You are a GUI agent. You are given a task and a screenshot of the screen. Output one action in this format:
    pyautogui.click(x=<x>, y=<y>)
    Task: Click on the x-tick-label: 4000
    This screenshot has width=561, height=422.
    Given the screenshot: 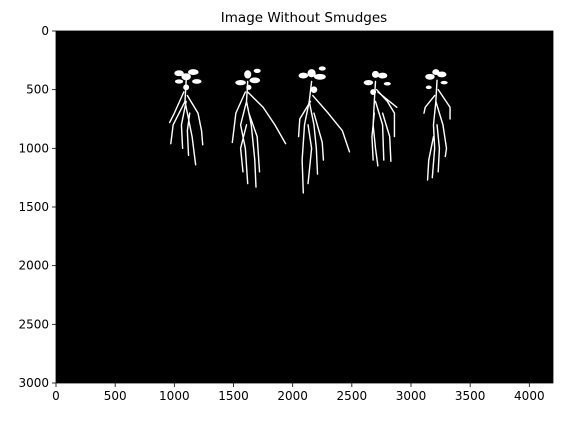 What is the action you would take?
    pyautogui.click(x=529, y=396)
    